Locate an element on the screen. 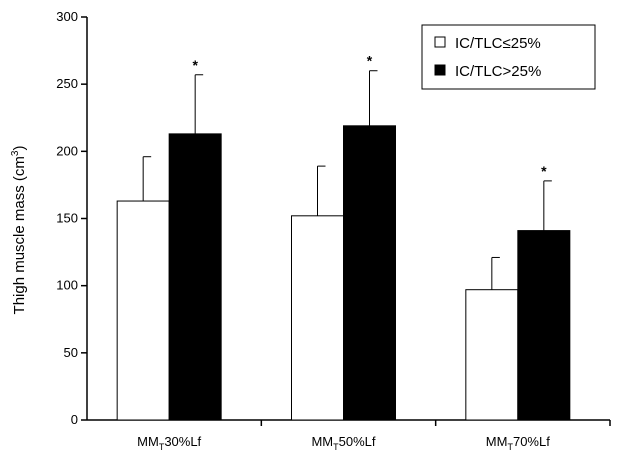  y-tick-label: 150 is located at coordinates (67, 218).